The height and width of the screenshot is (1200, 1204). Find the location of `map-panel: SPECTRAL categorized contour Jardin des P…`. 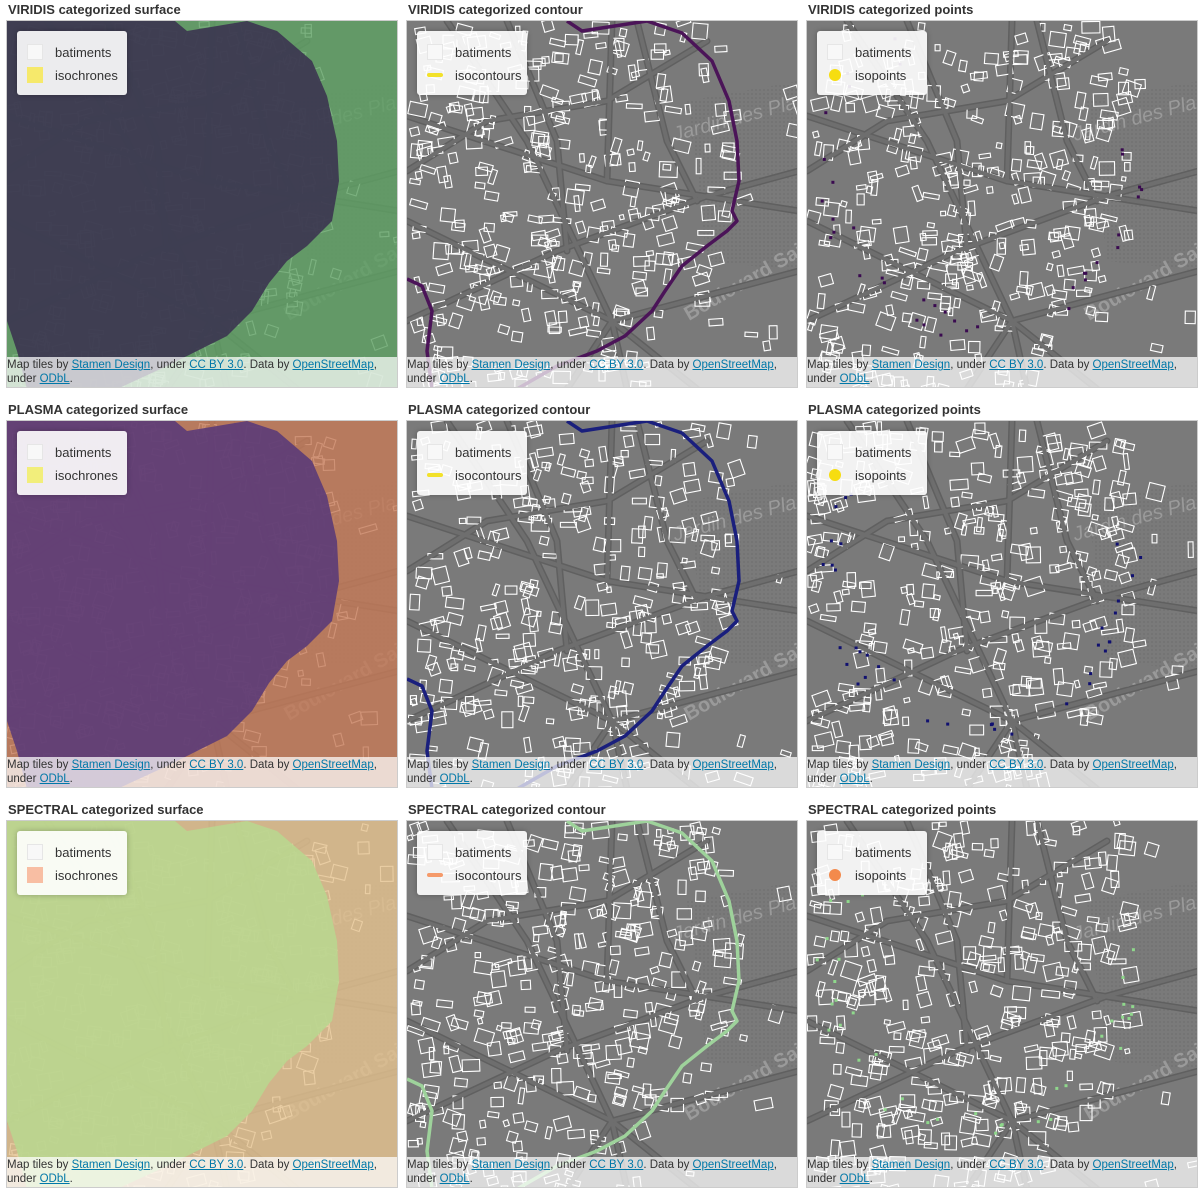

map-panel: SPECTRAL categorized contour Jardin des P… is located at coordinates (602, 996).